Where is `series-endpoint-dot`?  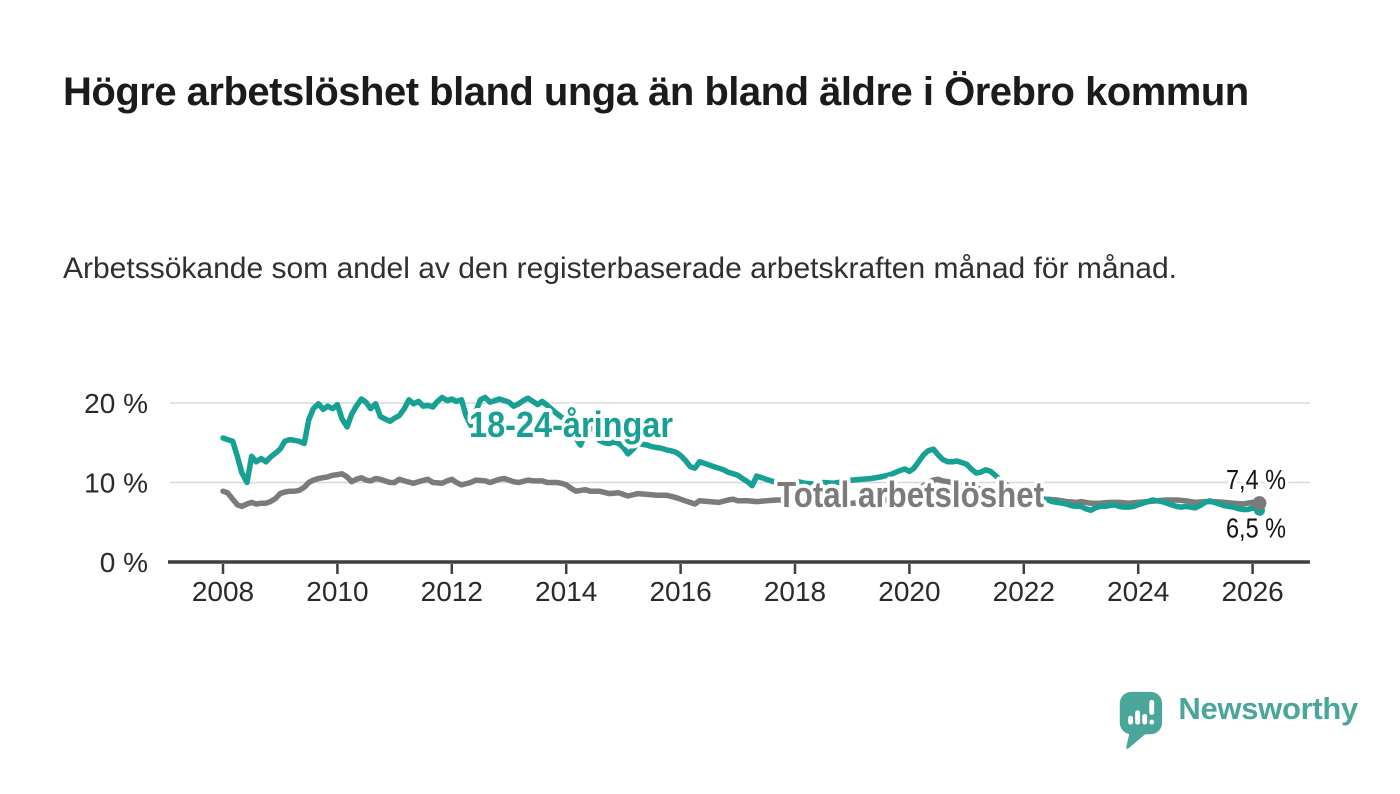 series-endpoint-dot is located at coordinates (1259, 503).